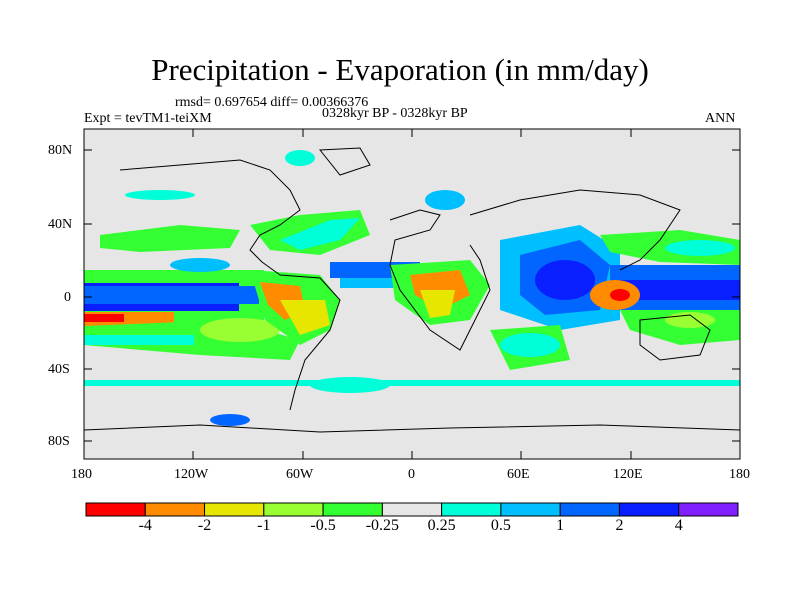  I want to click on coast-europe-africa, so click(440, 280).